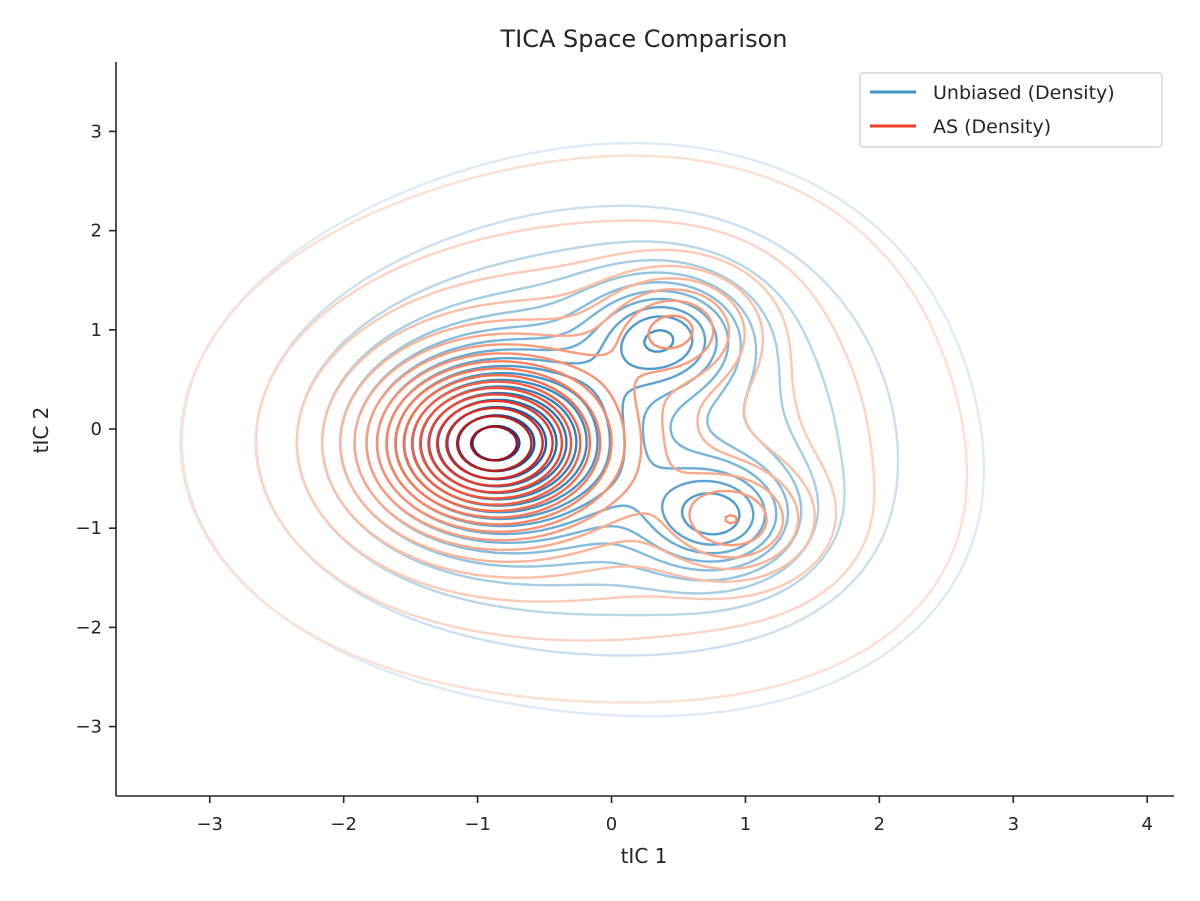  I want to click on y-tick-label: 1, so click(96, 330).